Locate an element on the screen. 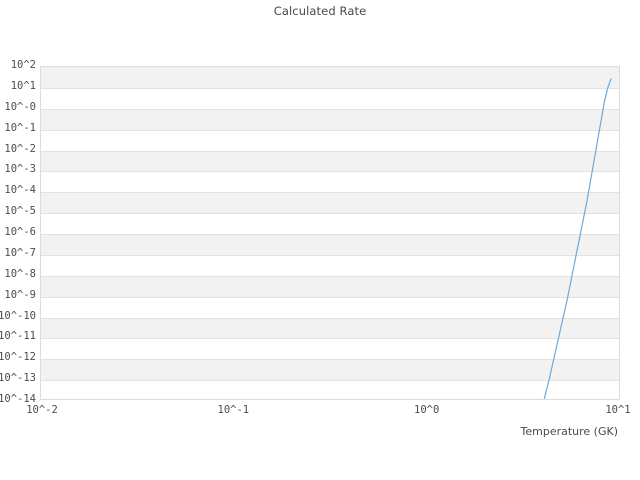 The height and width of the screenshot is (480, 640). y-axis-tick-label: 10^-5 is located at coordinates (20, 211).